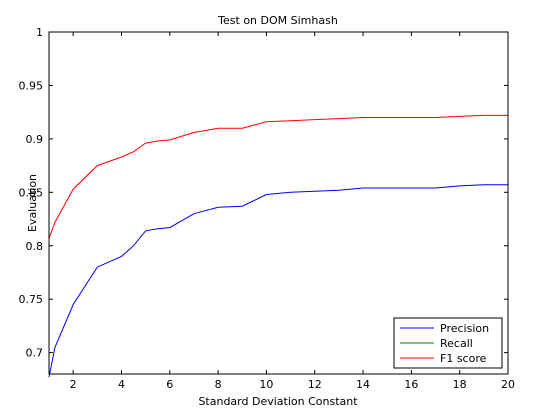 The width and height of the screenshot is (560, 420). What do you see at coordinates (32, 203) in the screenshot?
I see `y-axis-label: Evaluation` at bounding box center [32, 203].